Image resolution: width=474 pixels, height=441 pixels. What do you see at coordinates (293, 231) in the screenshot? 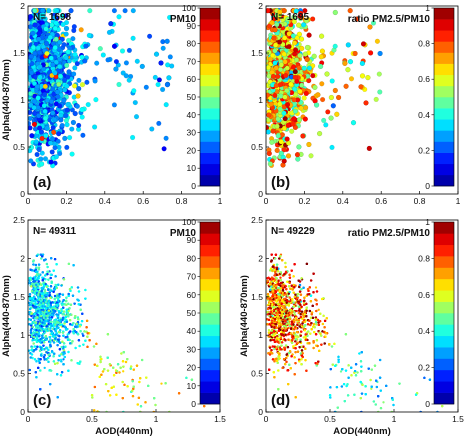
I see `sample-count-label: N= 49229` at bounding box center [293, 231].